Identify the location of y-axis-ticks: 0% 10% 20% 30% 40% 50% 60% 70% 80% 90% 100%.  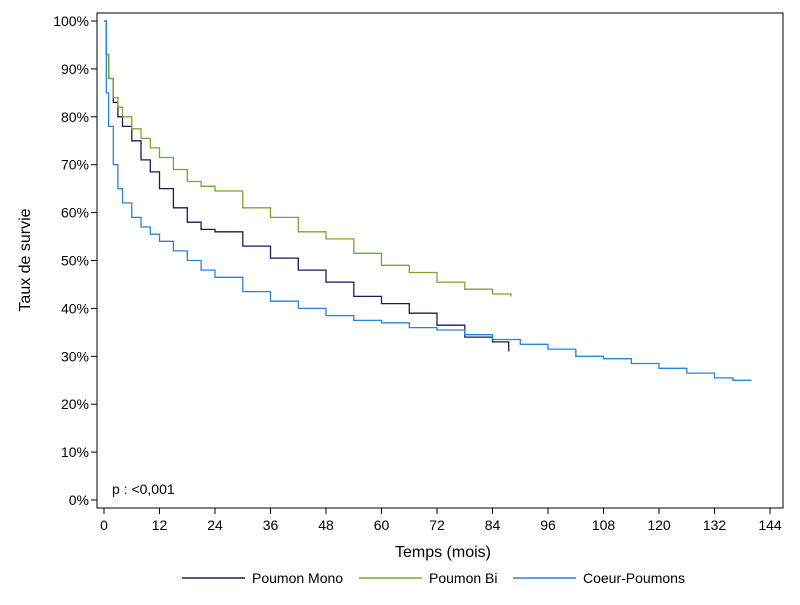
(75, 260).